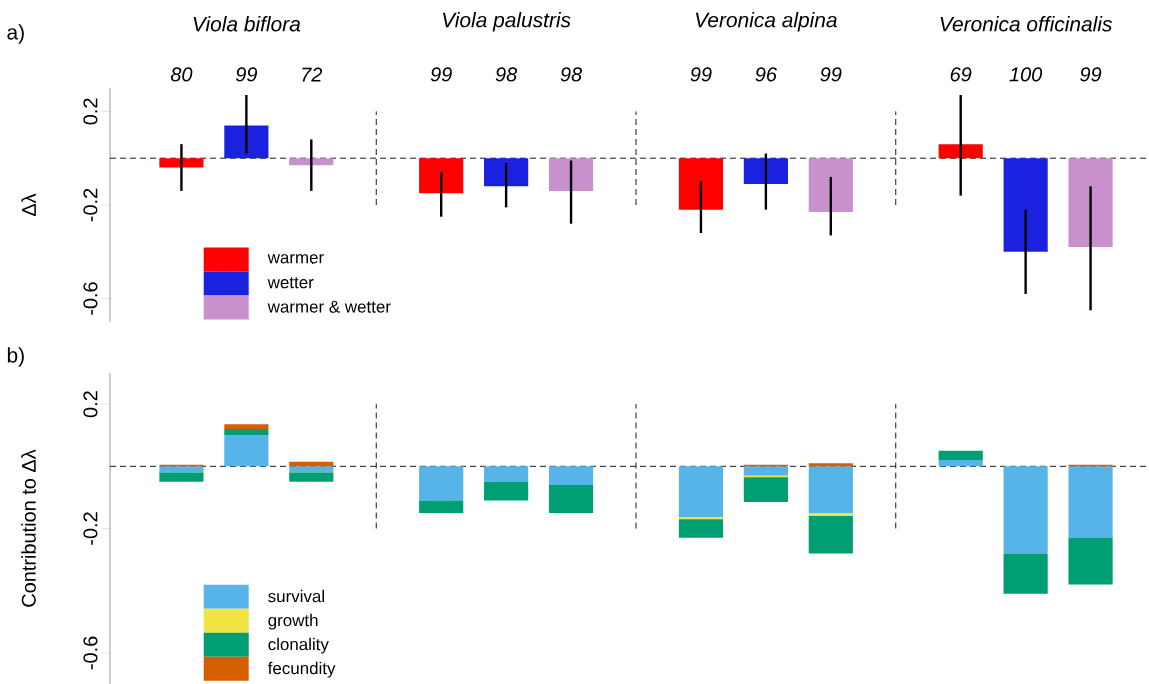  What do you see at coordinates (507, 21) in the screenshot?
I see `text: Viola palustris` at bounding box center [507, 21].